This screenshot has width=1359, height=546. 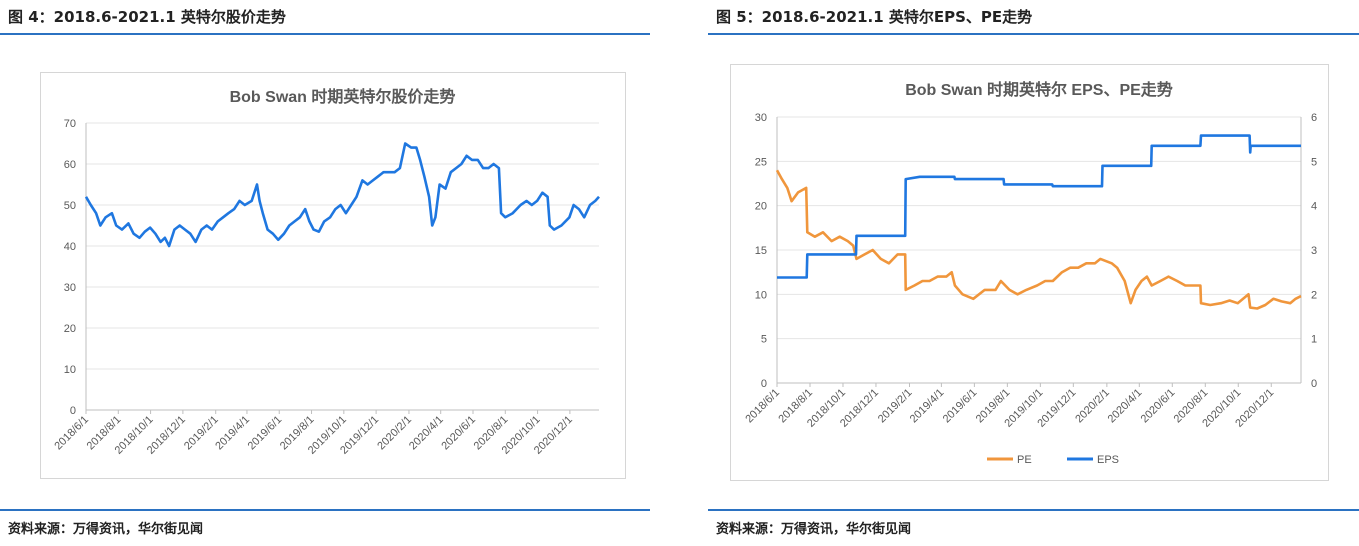 What do you see at coordinates (1039, 89) in the screenshot?
I see `chart-title: Bob Swan 时期英特尔 EPS、PE走势` at bounding box center [1039, 89].